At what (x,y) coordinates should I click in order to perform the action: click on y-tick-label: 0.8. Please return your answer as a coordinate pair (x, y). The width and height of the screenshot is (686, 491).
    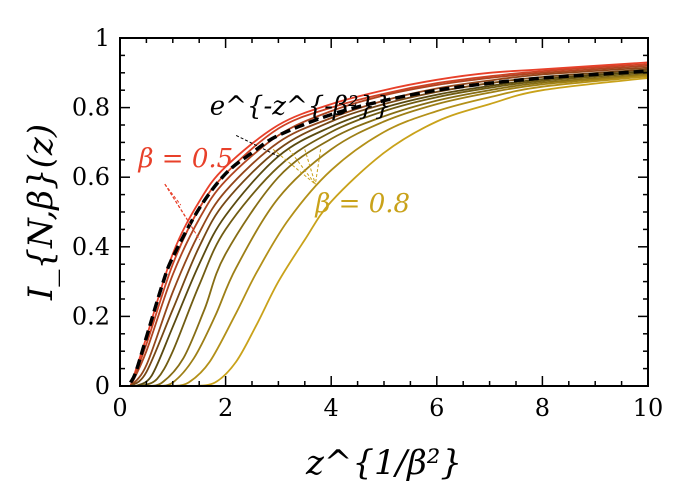
    Looking at the image, I should click on (91, 108).